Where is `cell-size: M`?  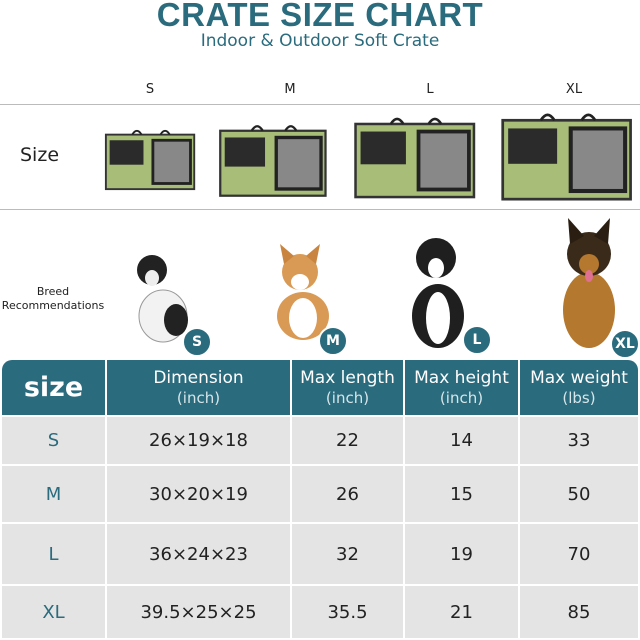
cell-size: M is located at coordinates (53, 494).